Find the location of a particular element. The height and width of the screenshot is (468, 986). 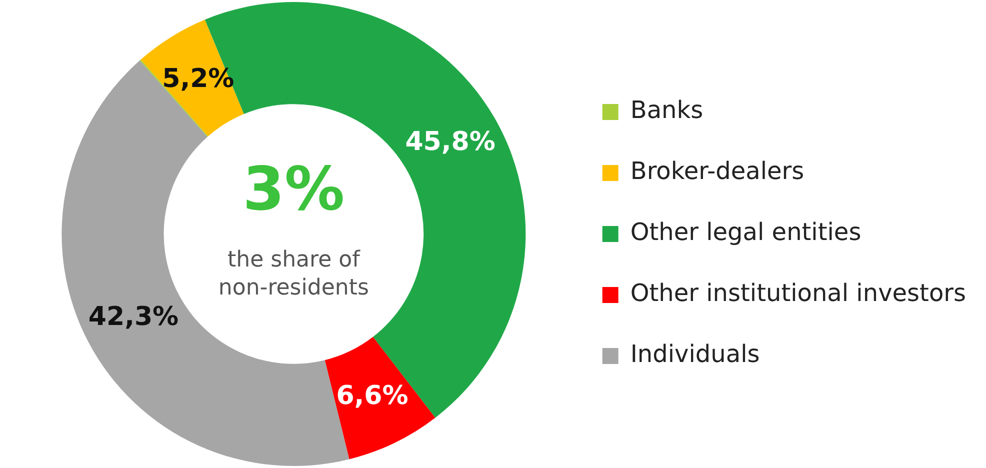

data-label: 6,6% is located at coordinates (372, 395).